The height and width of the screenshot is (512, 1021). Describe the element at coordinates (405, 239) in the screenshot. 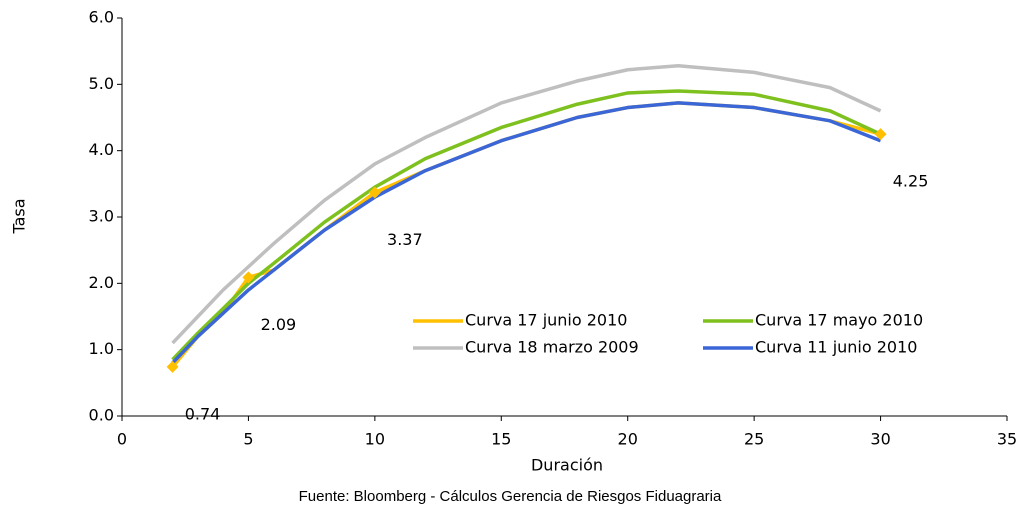

I see `data-label: 3.37` at that location.